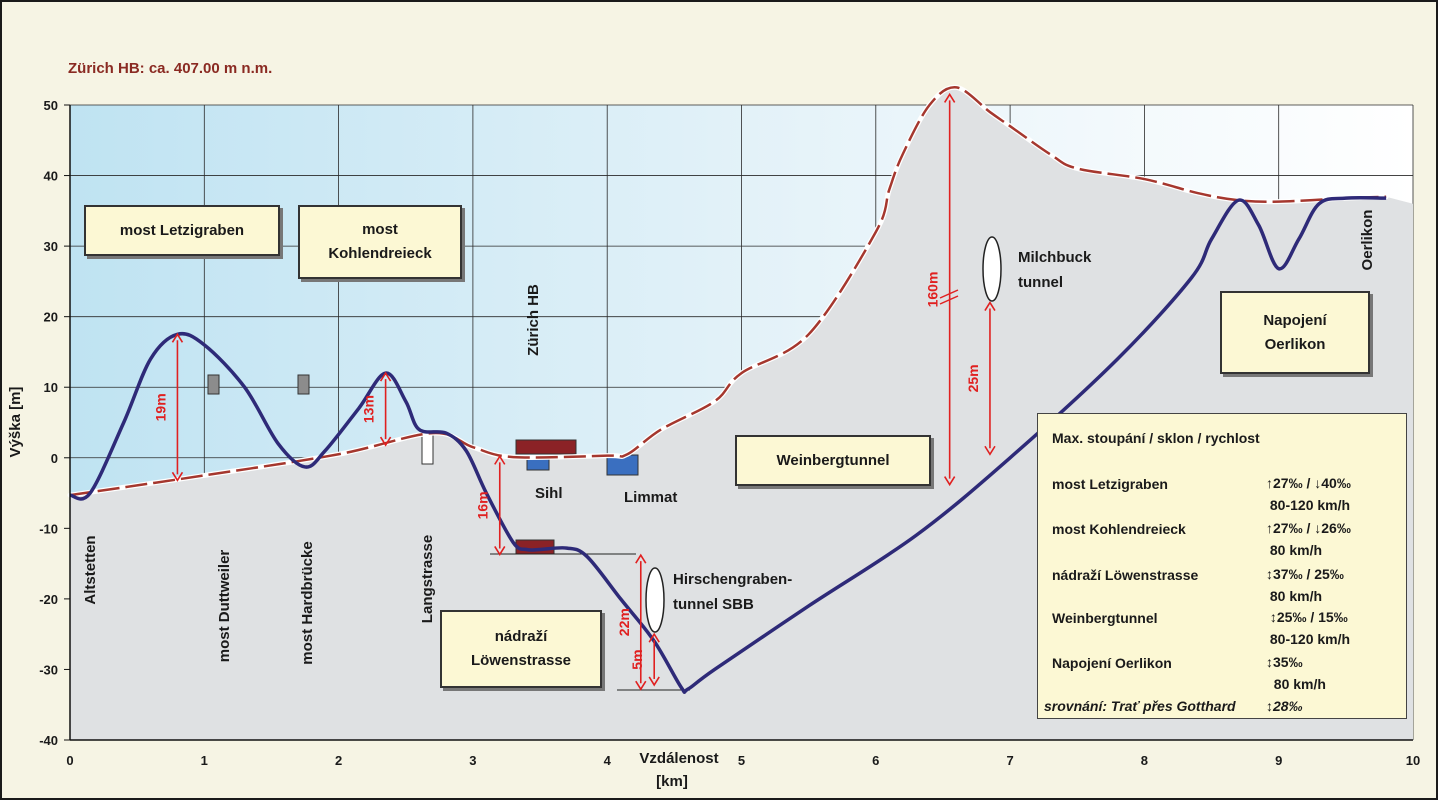 The image size is (1438, 800). I want to click on station-lowenstrasse-icon, so click(535, 547).